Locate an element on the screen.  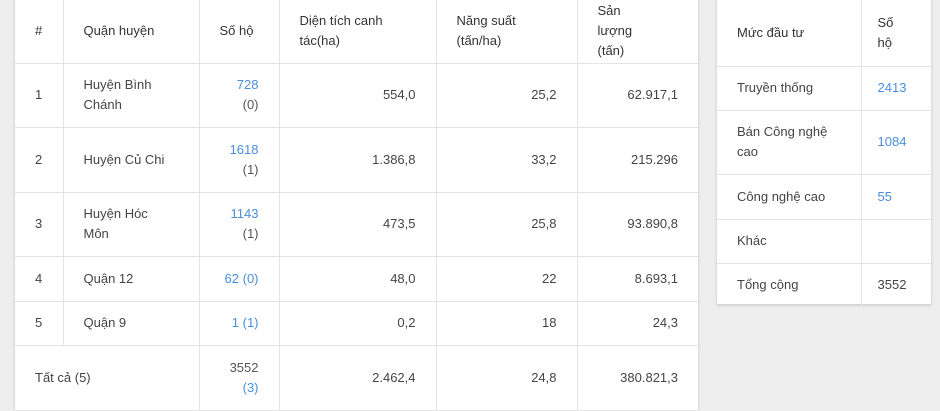
header-area: Diện tích canh tác(ha) is located at coordinates (358, 32).